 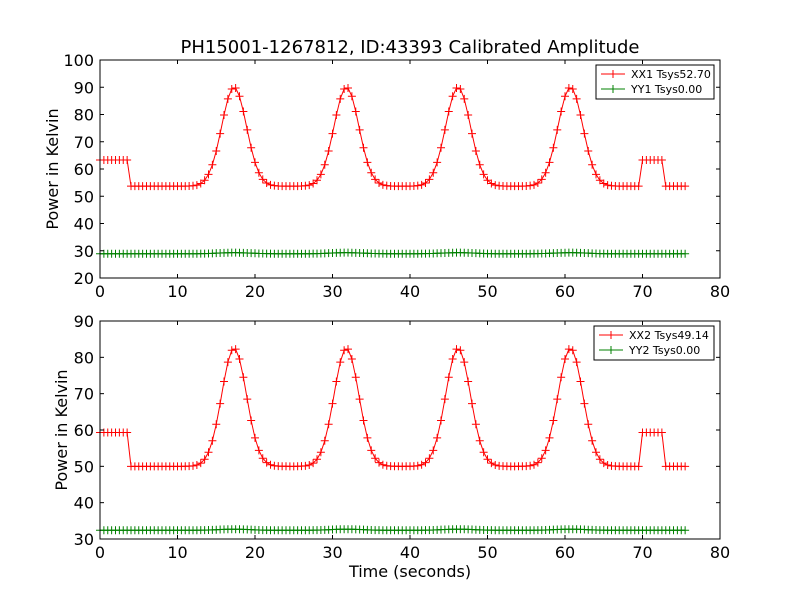 What do you see at coordinates (84, 196) in the screenshot?
I see `top-y-tick-label: 50` at bounding box center [84, 196].